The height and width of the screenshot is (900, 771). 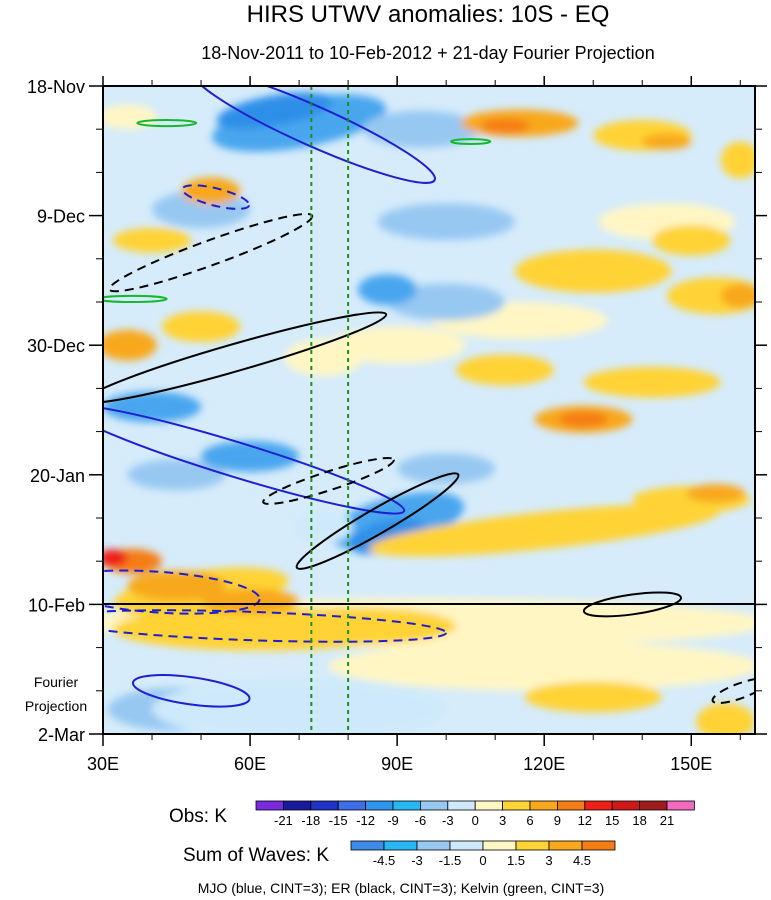 I want to click on obs-colorbar-level-label: -21, so click(x=283, y=820).